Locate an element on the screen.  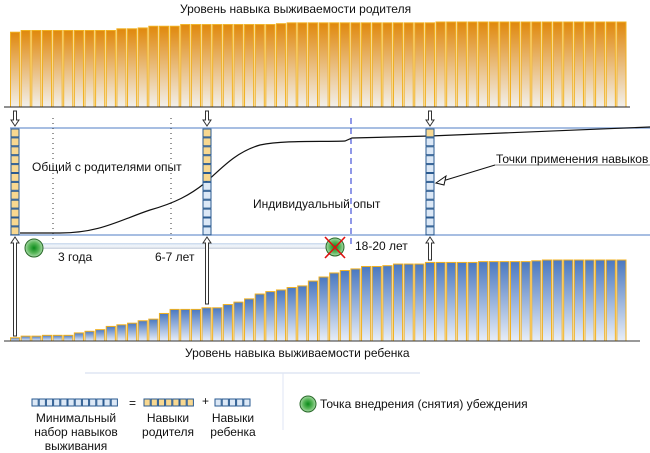
legend-equals: = is located at coordinates (133, 403).